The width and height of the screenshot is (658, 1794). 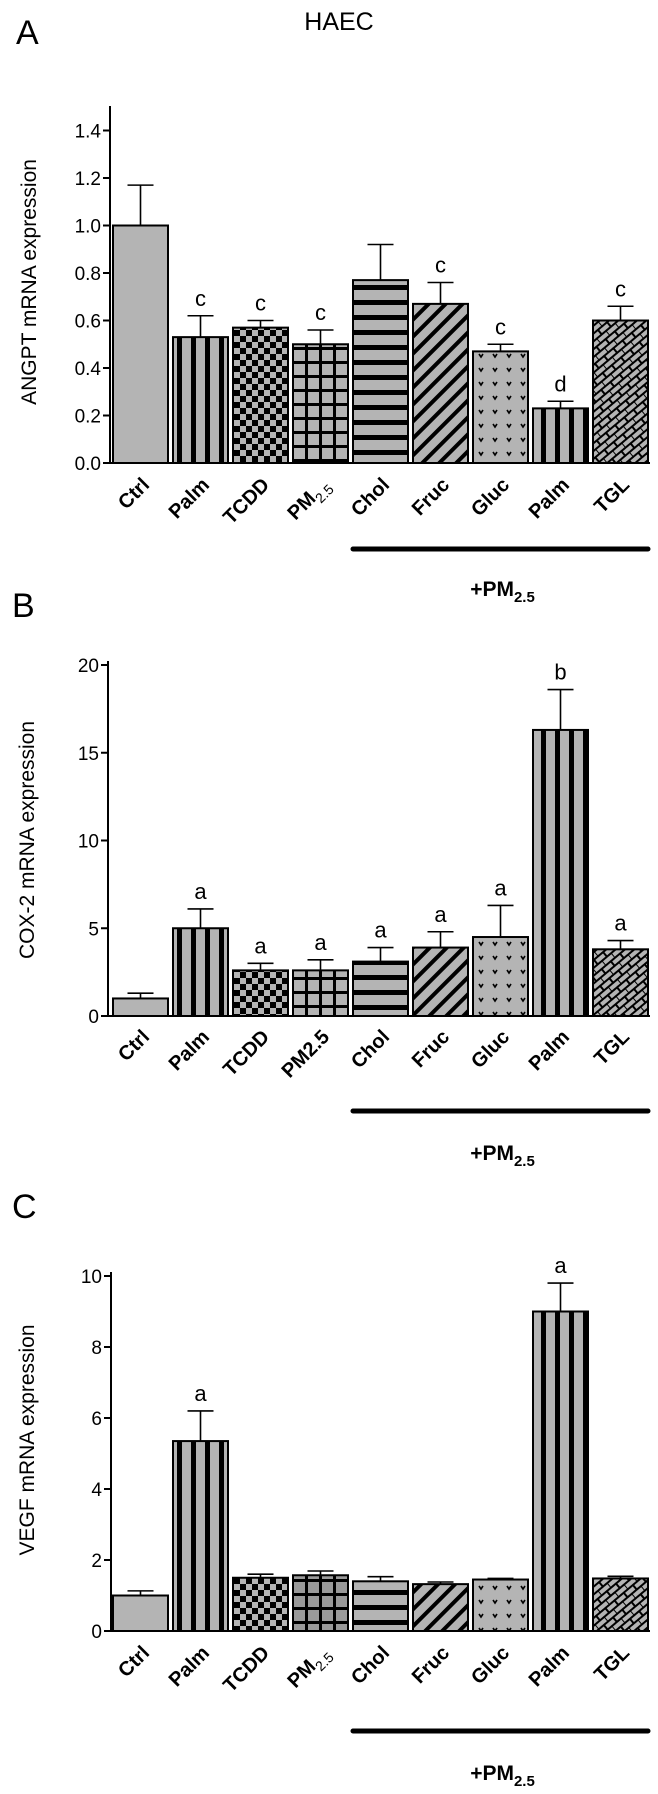 I want to click on y-tick-label: 1.2, so click(x=88, y=179).